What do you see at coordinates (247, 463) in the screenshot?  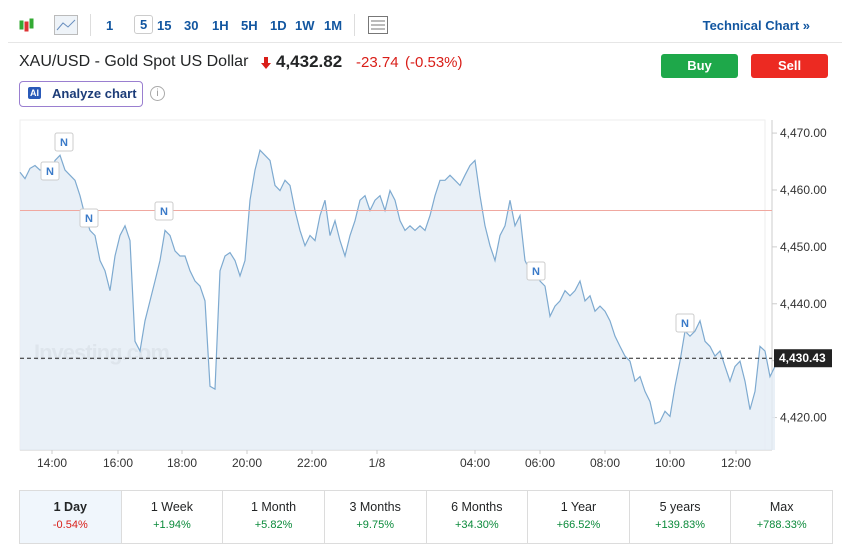 I see `x-tick-label: 20:00` at bounding box center [247, 463].